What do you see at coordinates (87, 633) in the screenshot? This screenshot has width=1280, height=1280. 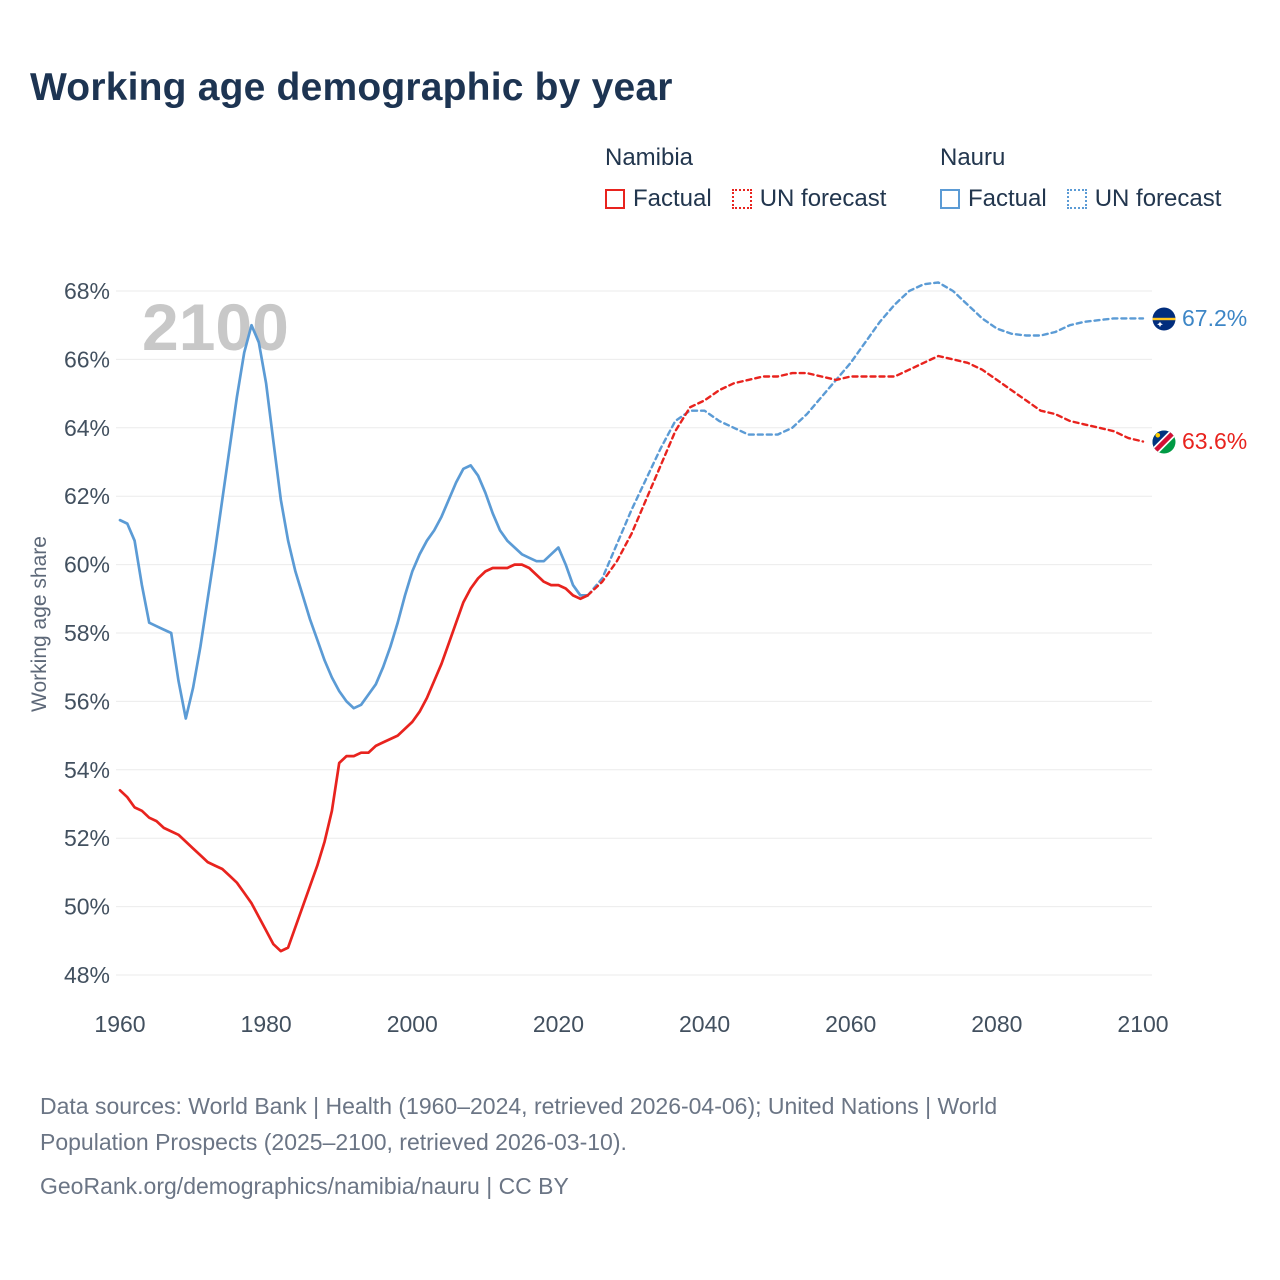 I see `y-axis-tick: 58%` at bounding box center [87, 633].